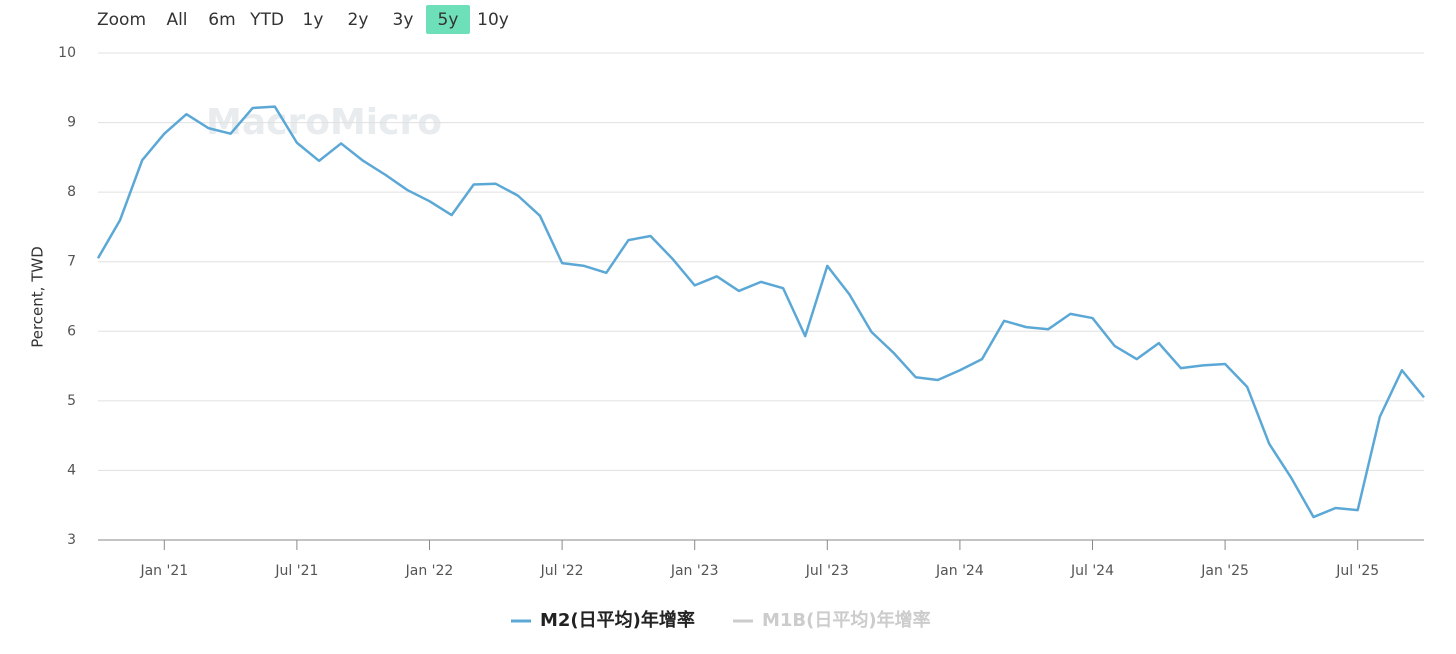 This screenshot has width=1456, height=654. What do you see at coordinates (71, 470) in the screenshot?
I see `y-tick-label: 4` at bounding box center [71, 470].